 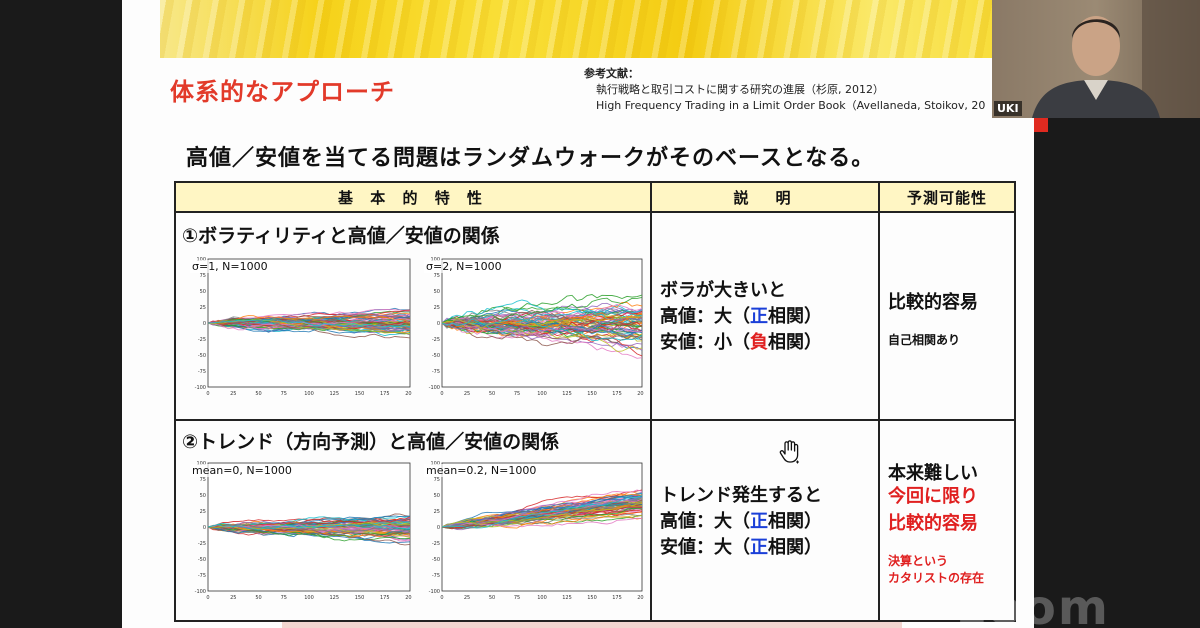 What do you see at coordinates (595, 420) in the screenshot?
I see `row-divider` at bounding box center [595, 420].